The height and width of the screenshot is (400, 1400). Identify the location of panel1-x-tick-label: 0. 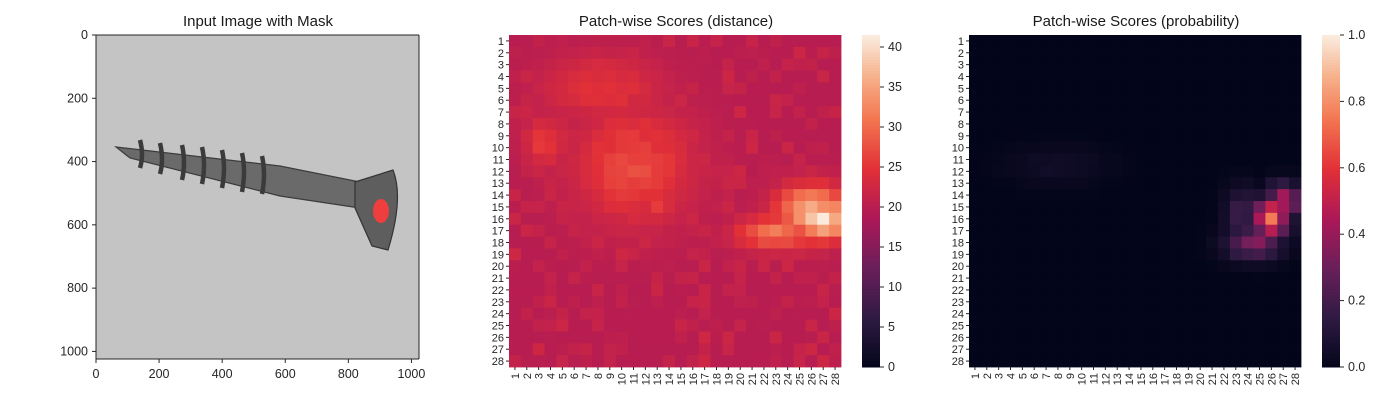
(96, 374).